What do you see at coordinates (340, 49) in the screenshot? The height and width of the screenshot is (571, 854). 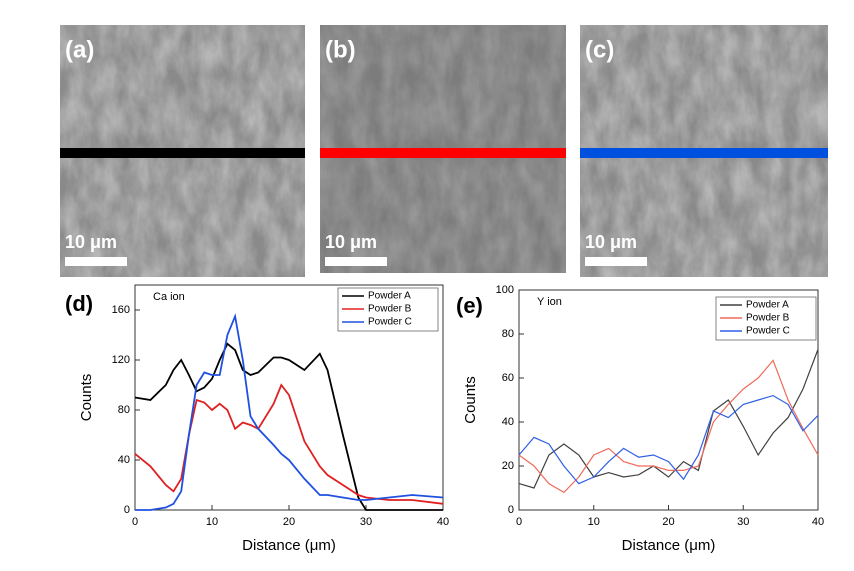 I see `panel-label: (b)` at bounding box center [340, 49].